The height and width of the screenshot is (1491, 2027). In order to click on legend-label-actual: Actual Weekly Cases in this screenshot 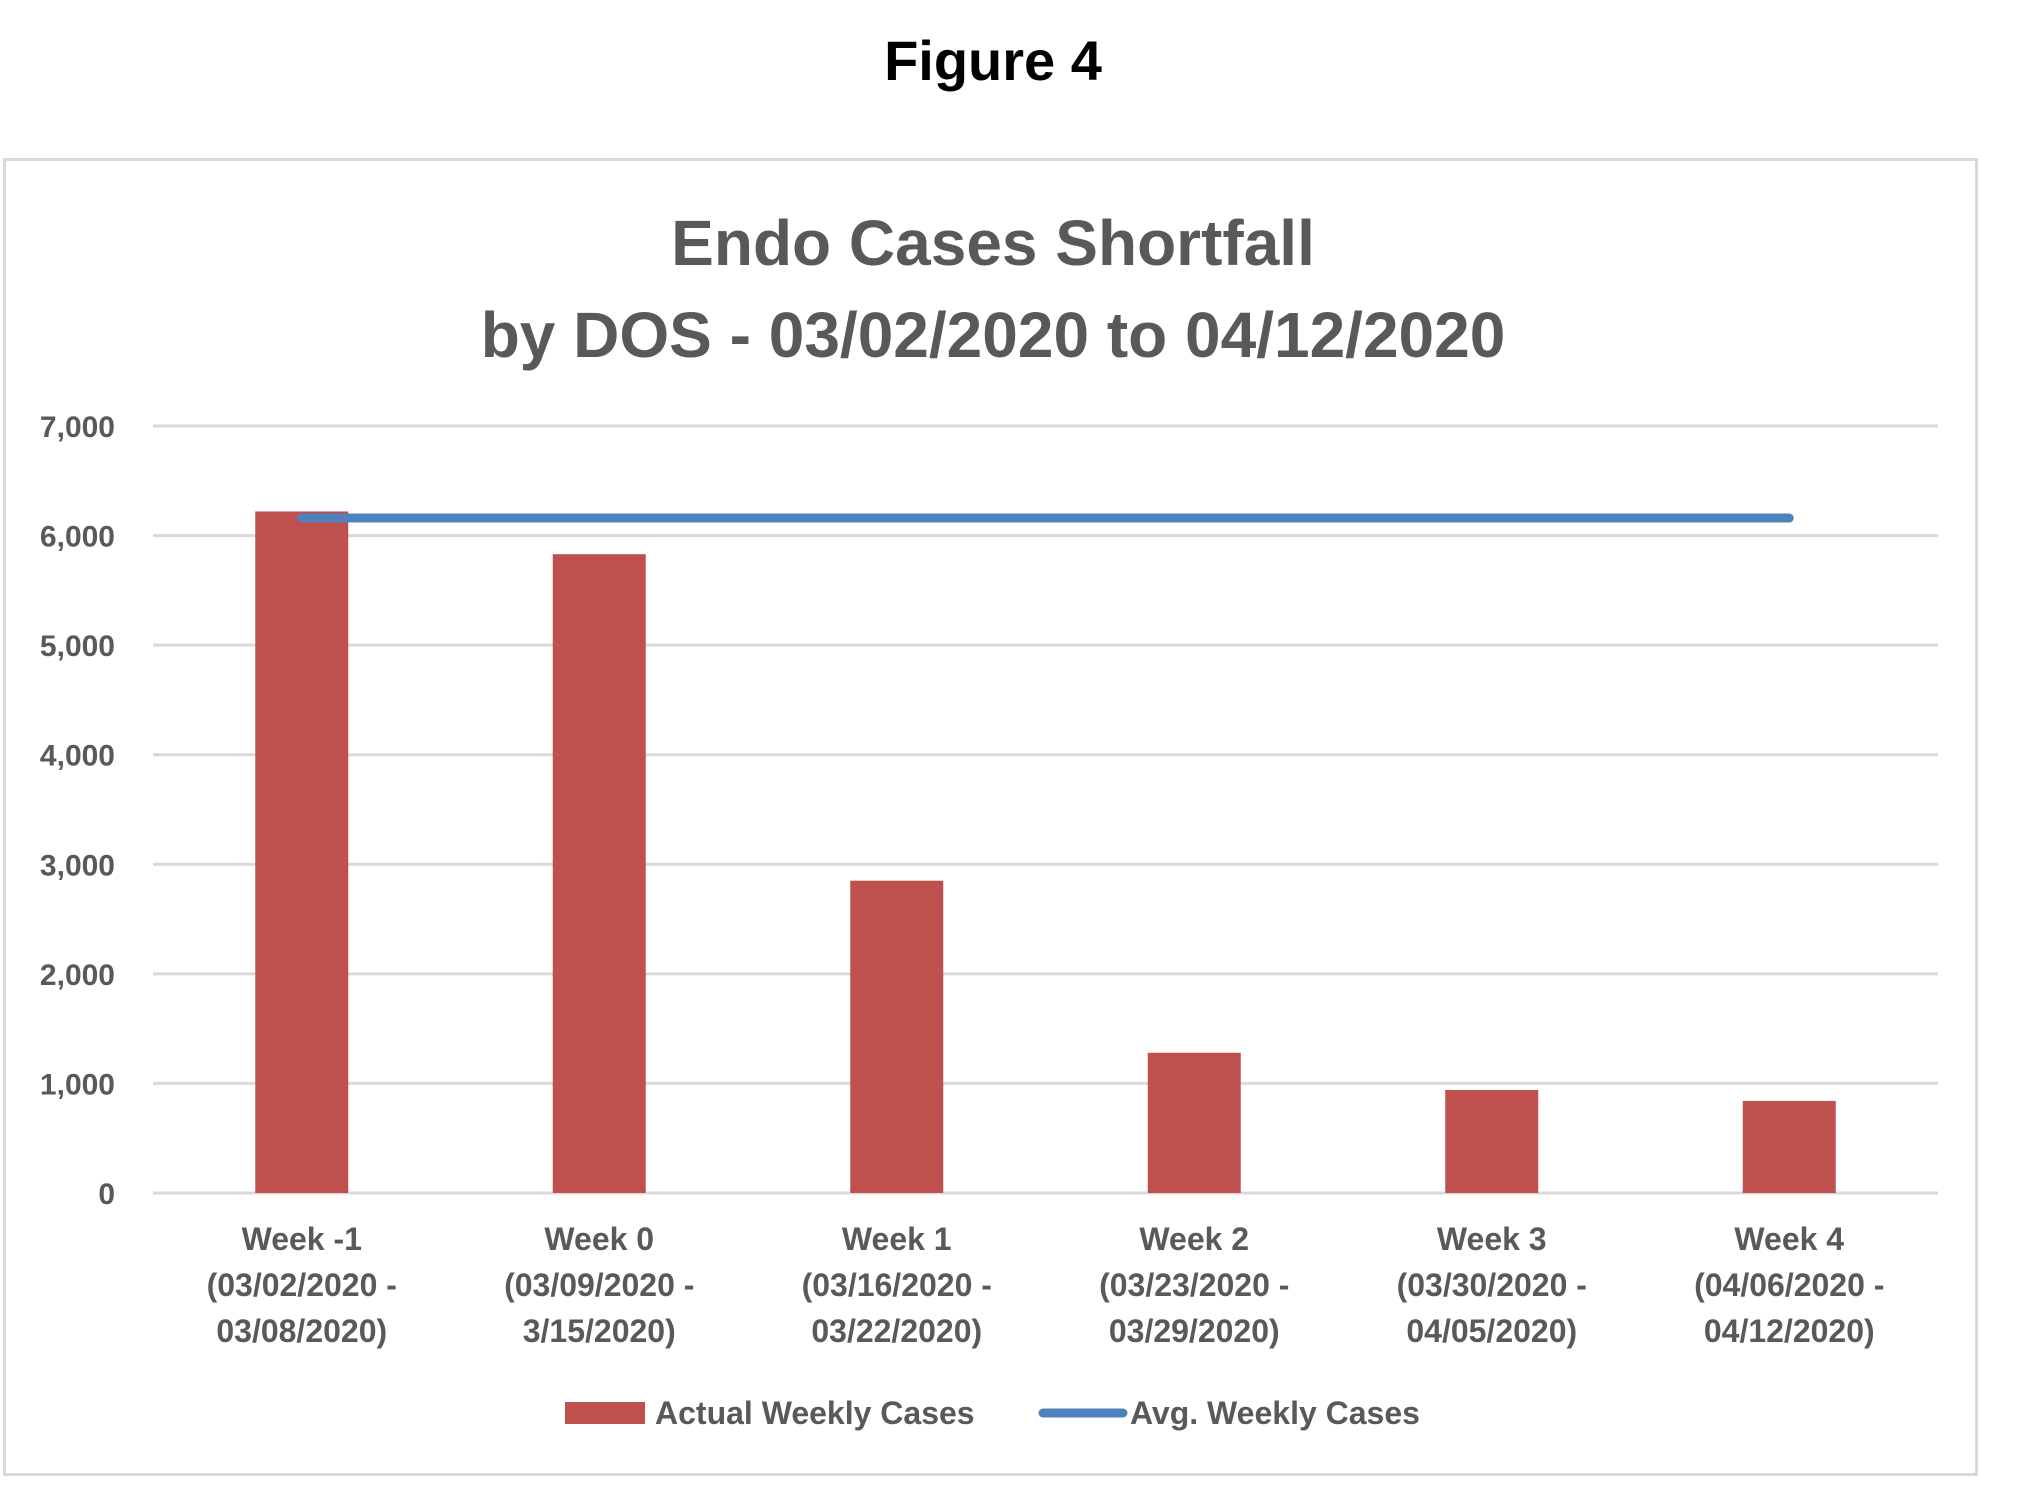, I will do `click(815, 1413)`.